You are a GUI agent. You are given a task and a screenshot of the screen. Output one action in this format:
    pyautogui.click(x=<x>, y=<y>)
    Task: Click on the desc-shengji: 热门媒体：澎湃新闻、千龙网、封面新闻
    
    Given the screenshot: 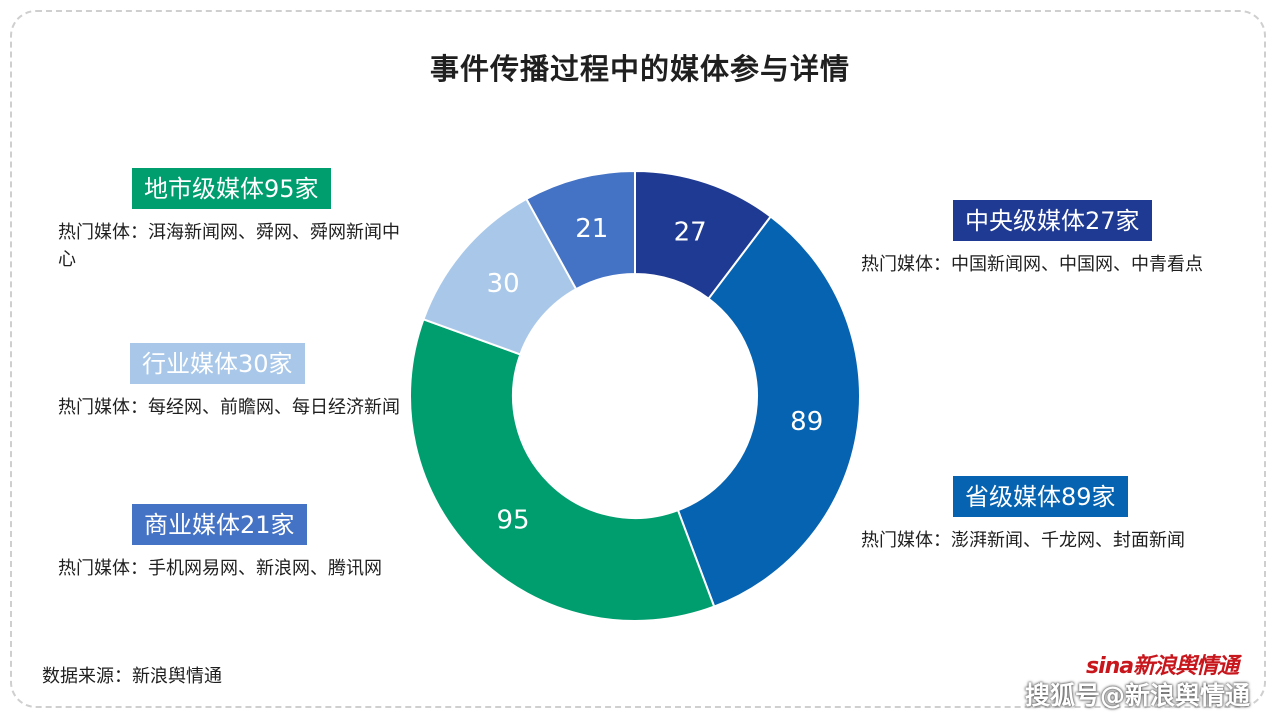 What is the action you would take?
    pyautogui.click(x=1023, y=540)
    